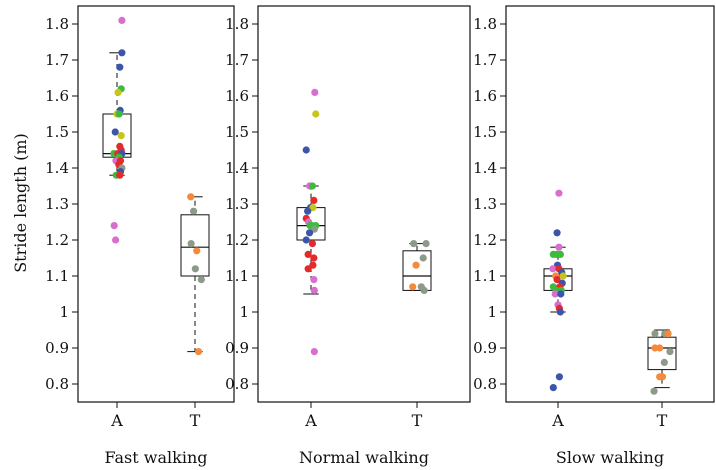 The height and width of the screenshot is (470, 716). I want to click on panel-title: Slow walking, so click(610, 457).